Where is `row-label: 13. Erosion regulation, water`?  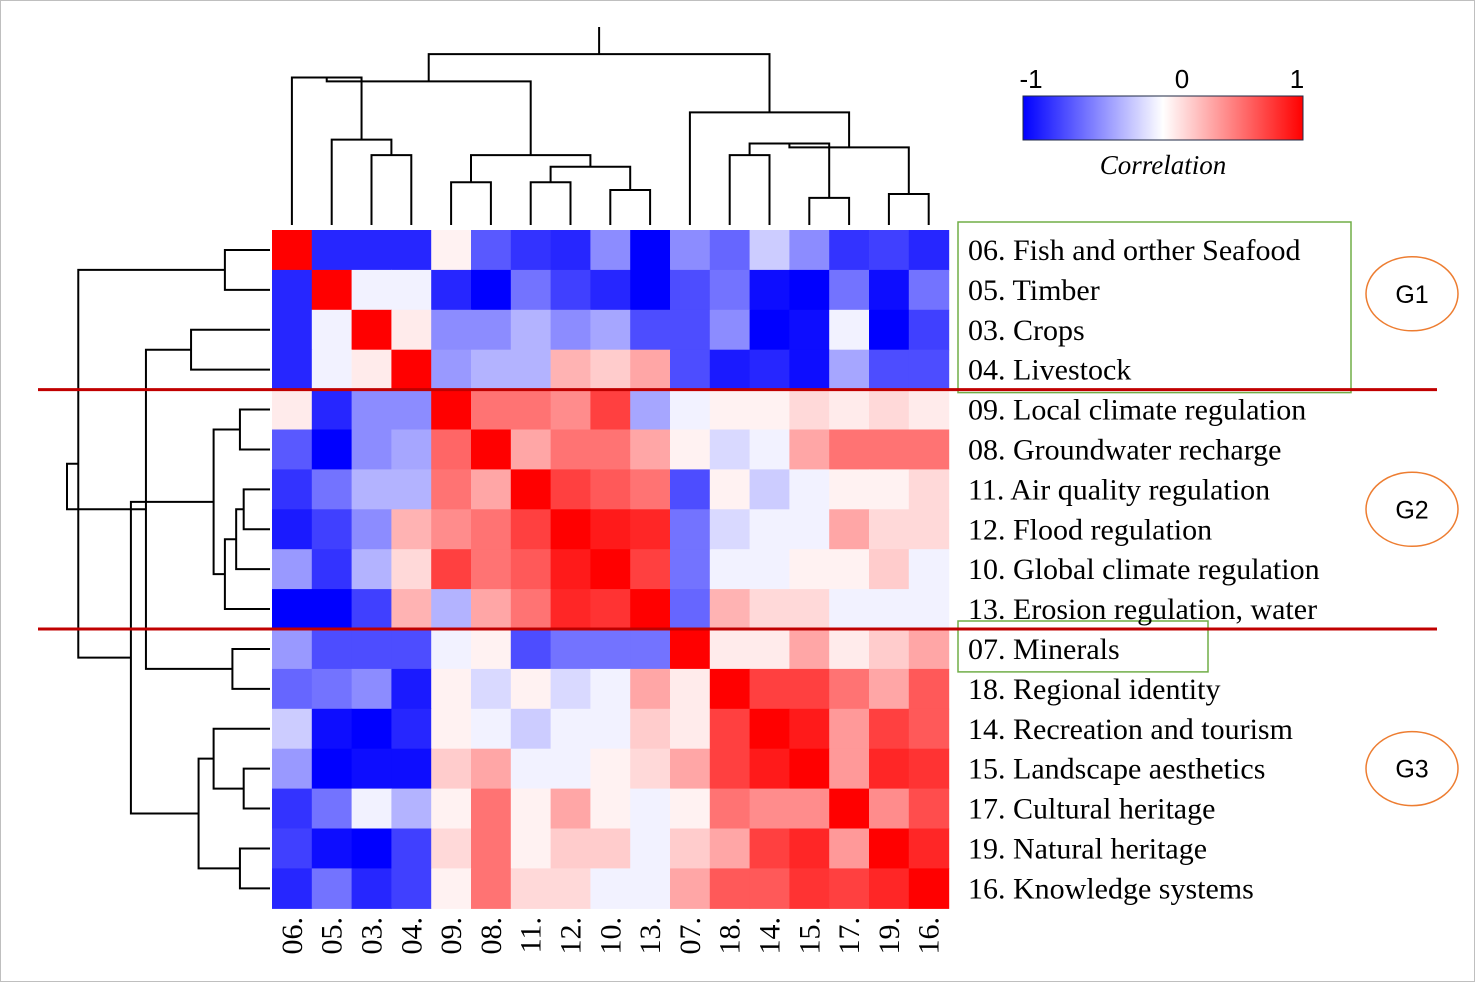
row-label: 13. Erosion regulation, water is located at coordinates (1142, 609).